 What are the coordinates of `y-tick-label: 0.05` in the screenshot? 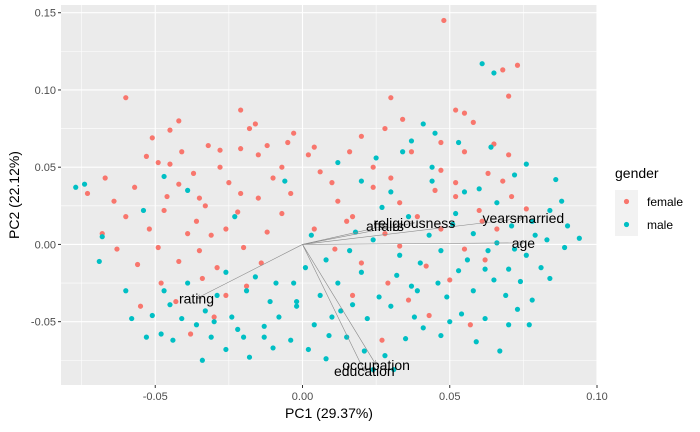 It's located at (45, 168).